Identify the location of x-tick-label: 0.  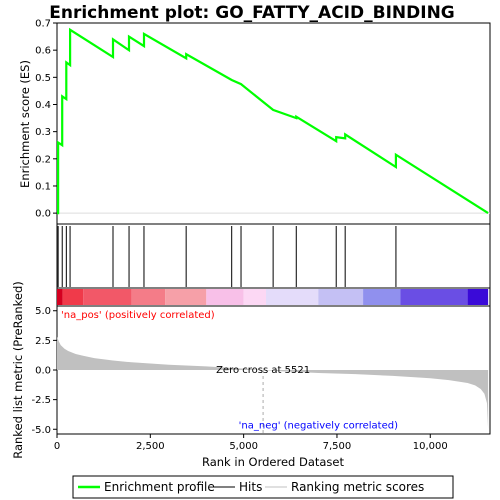
(57, 446).